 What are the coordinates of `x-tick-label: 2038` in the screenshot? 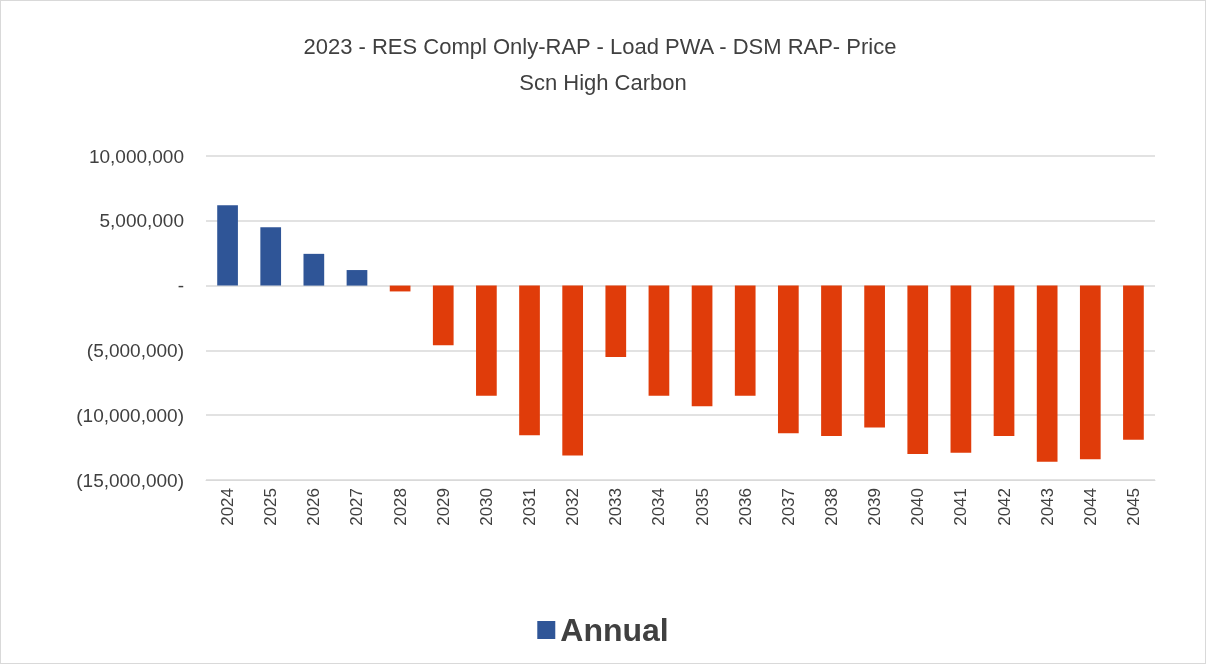 It's located at (831, 507).